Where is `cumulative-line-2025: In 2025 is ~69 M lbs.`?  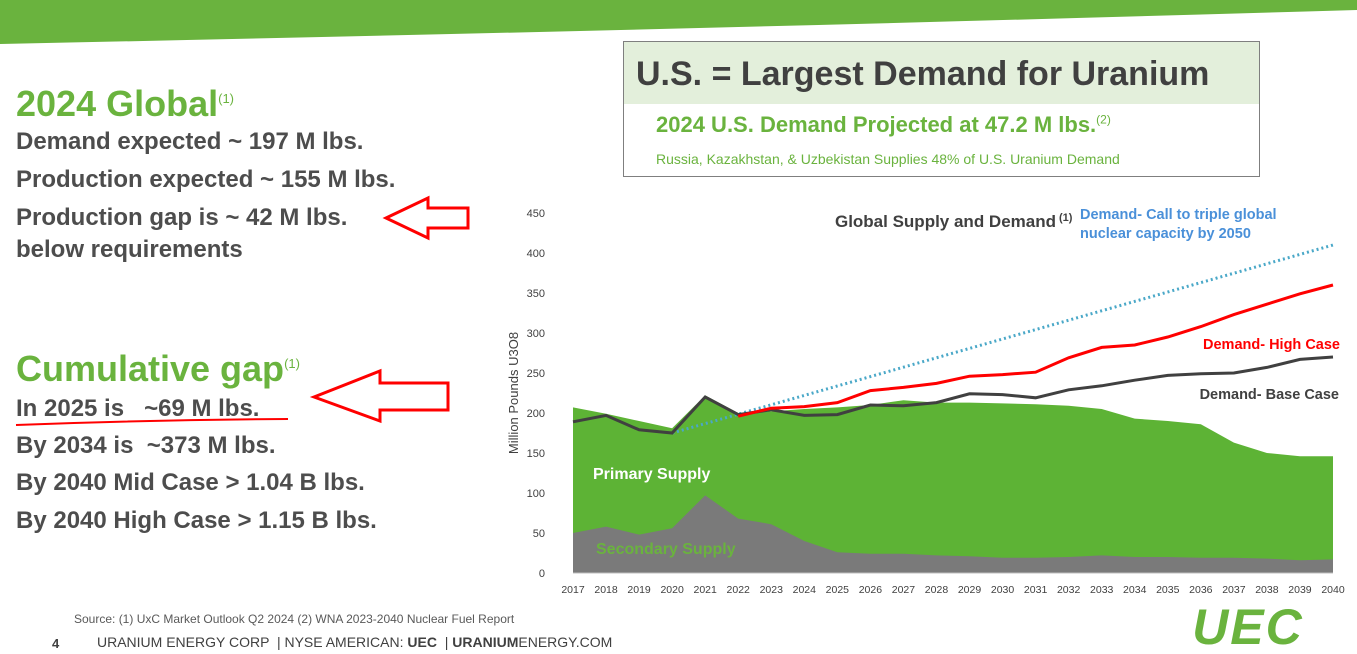 cumulative-line-2025: In 2025 is ~69 M lbs. is located at coordinates (138, 408).